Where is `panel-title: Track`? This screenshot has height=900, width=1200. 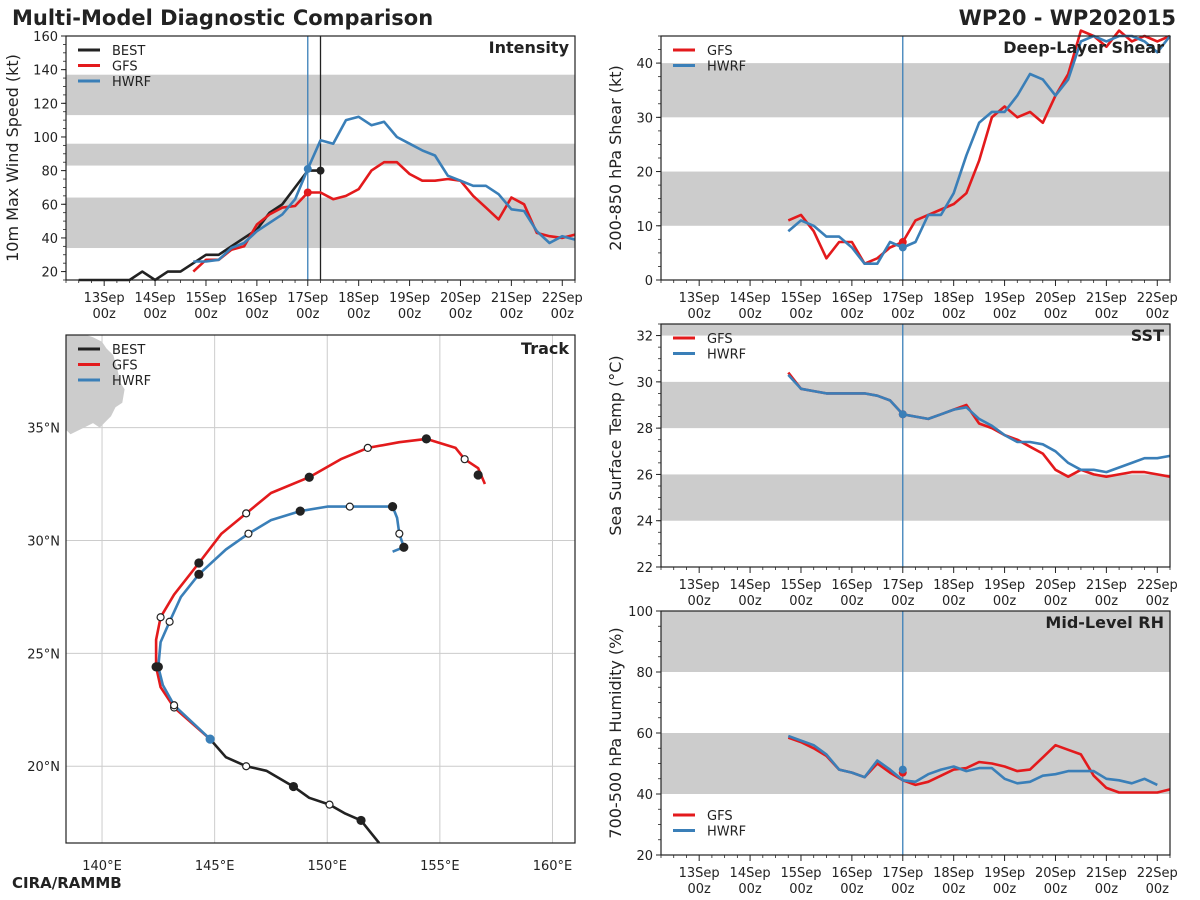
panel-title: Track is located at coordinates (545, 348).